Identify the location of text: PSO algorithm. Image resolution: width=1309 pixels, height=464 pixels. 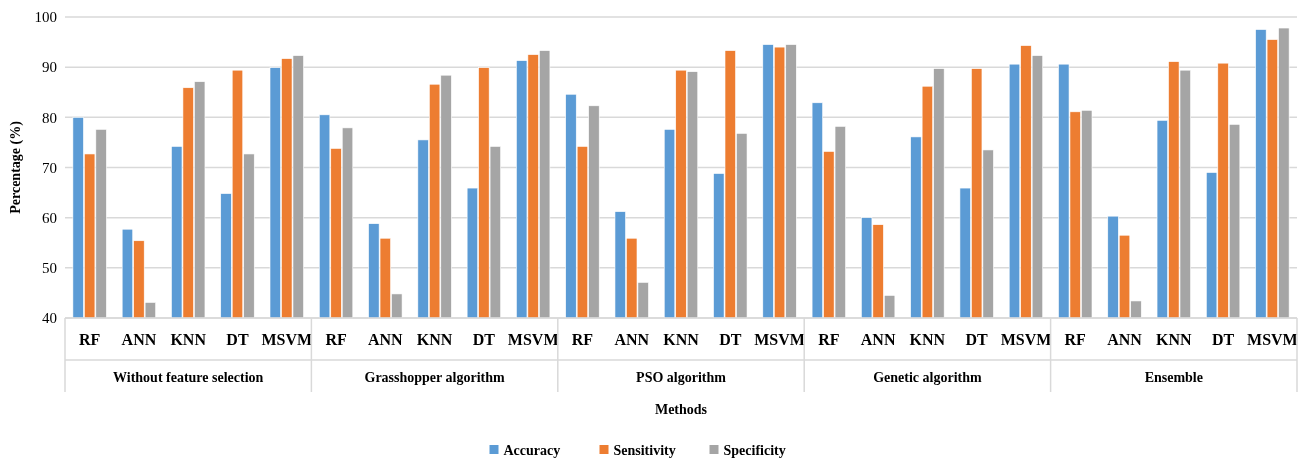
(681, 377).